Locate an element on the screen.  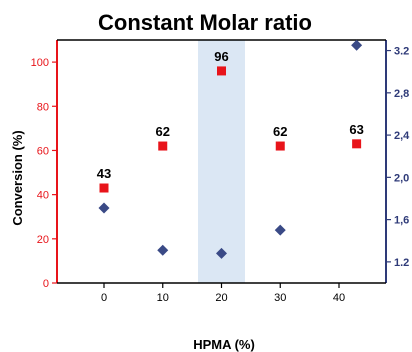
x-tick-label: 40 is located at coordinates (339, 298).